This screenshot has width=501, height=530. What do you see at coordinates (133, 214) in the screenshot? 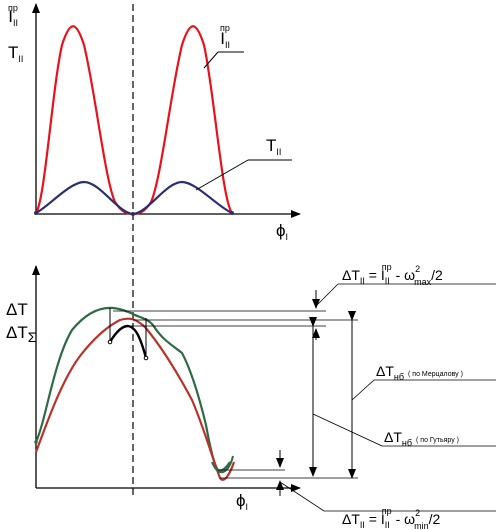
I see `mid-dot` at bounding box center [133, 214].